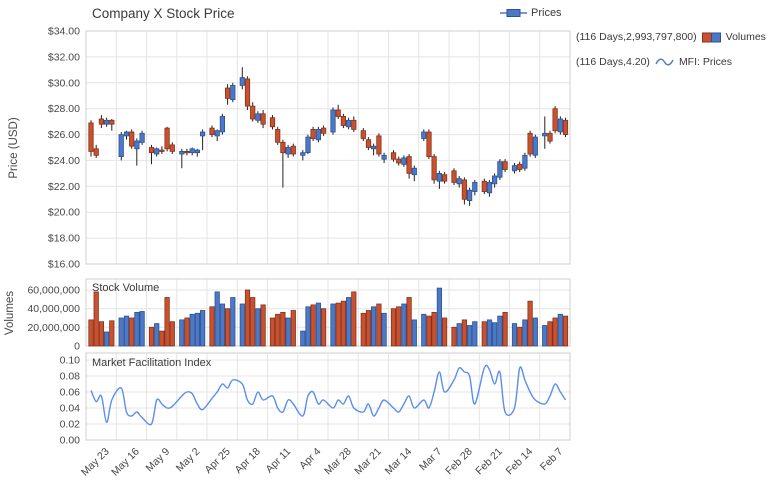 The width and height of the screenshot is (781, 485). I want to click on volume-panel-border, so click(328, 312).